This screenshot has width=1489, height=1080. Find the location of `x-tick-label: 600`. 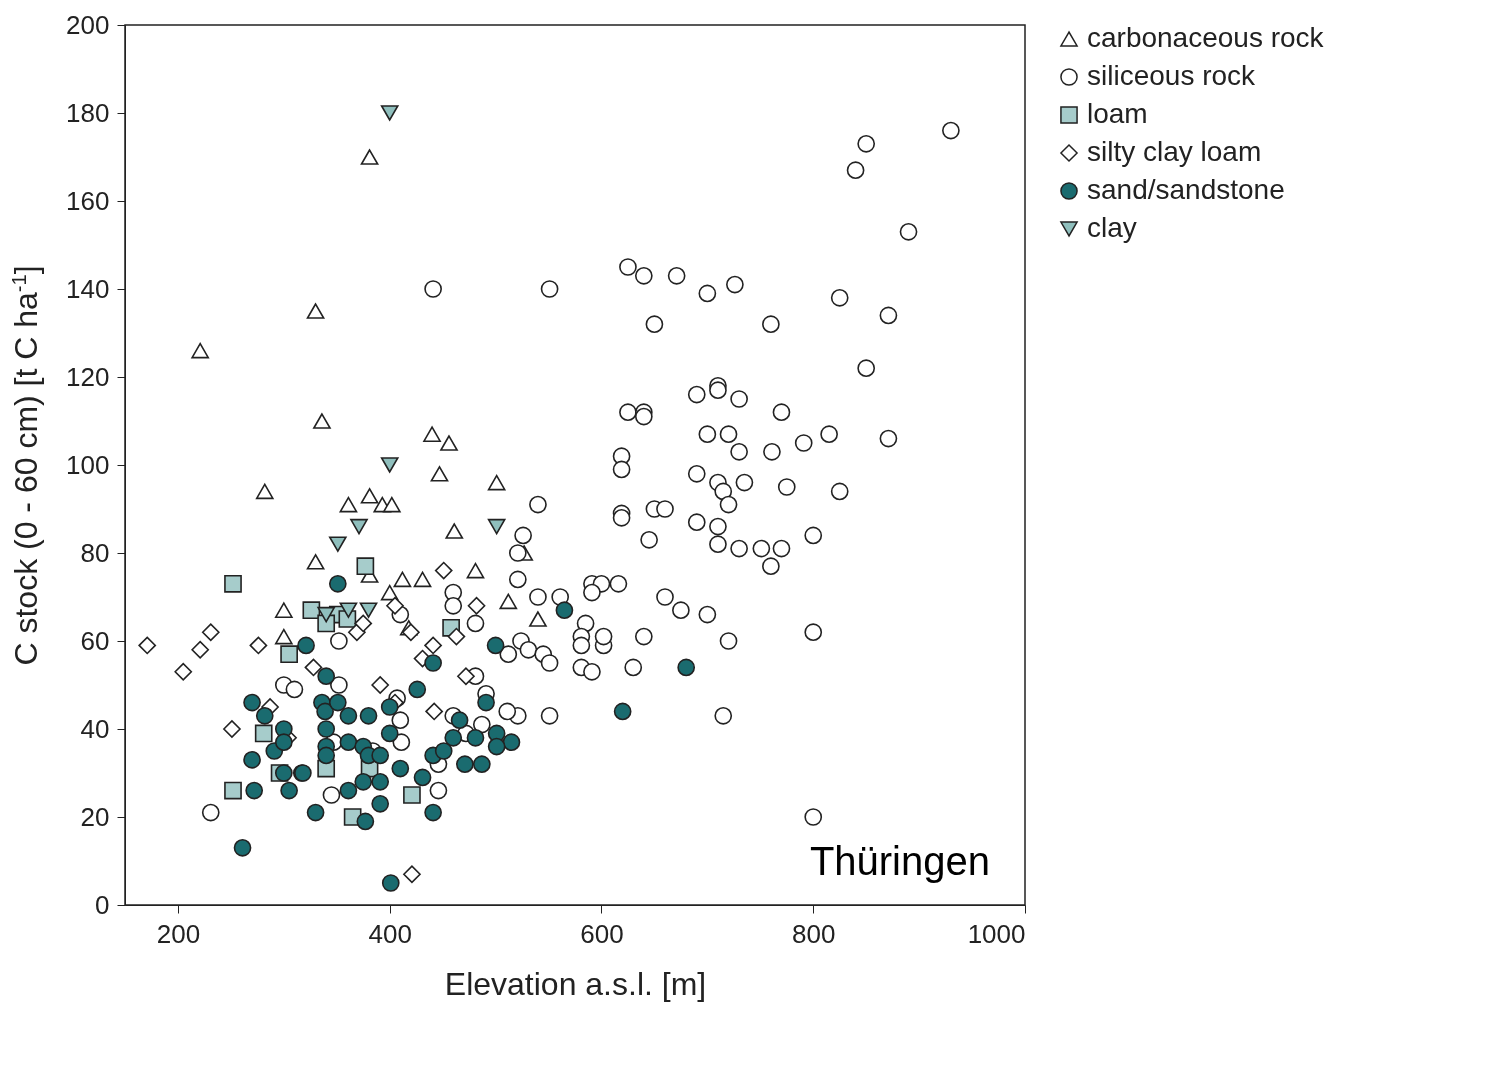

x-tick-label: 600 is located at coordinates (602, 933).